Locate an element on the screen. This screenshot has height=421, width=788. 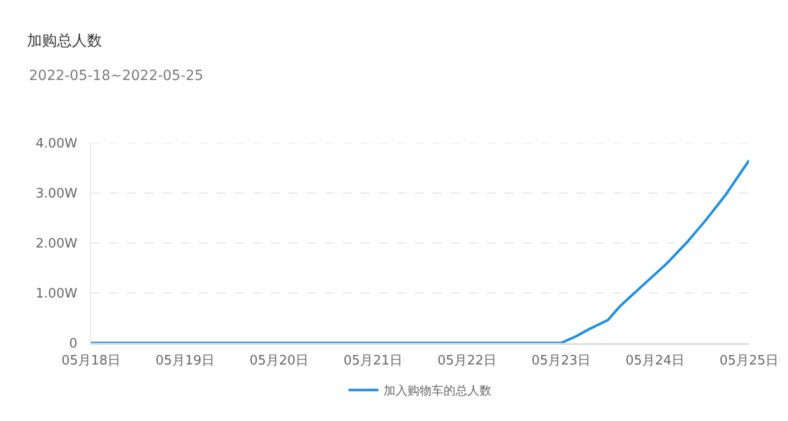
x-tick-label: 05月19日 is located at coordinates (185, 360).